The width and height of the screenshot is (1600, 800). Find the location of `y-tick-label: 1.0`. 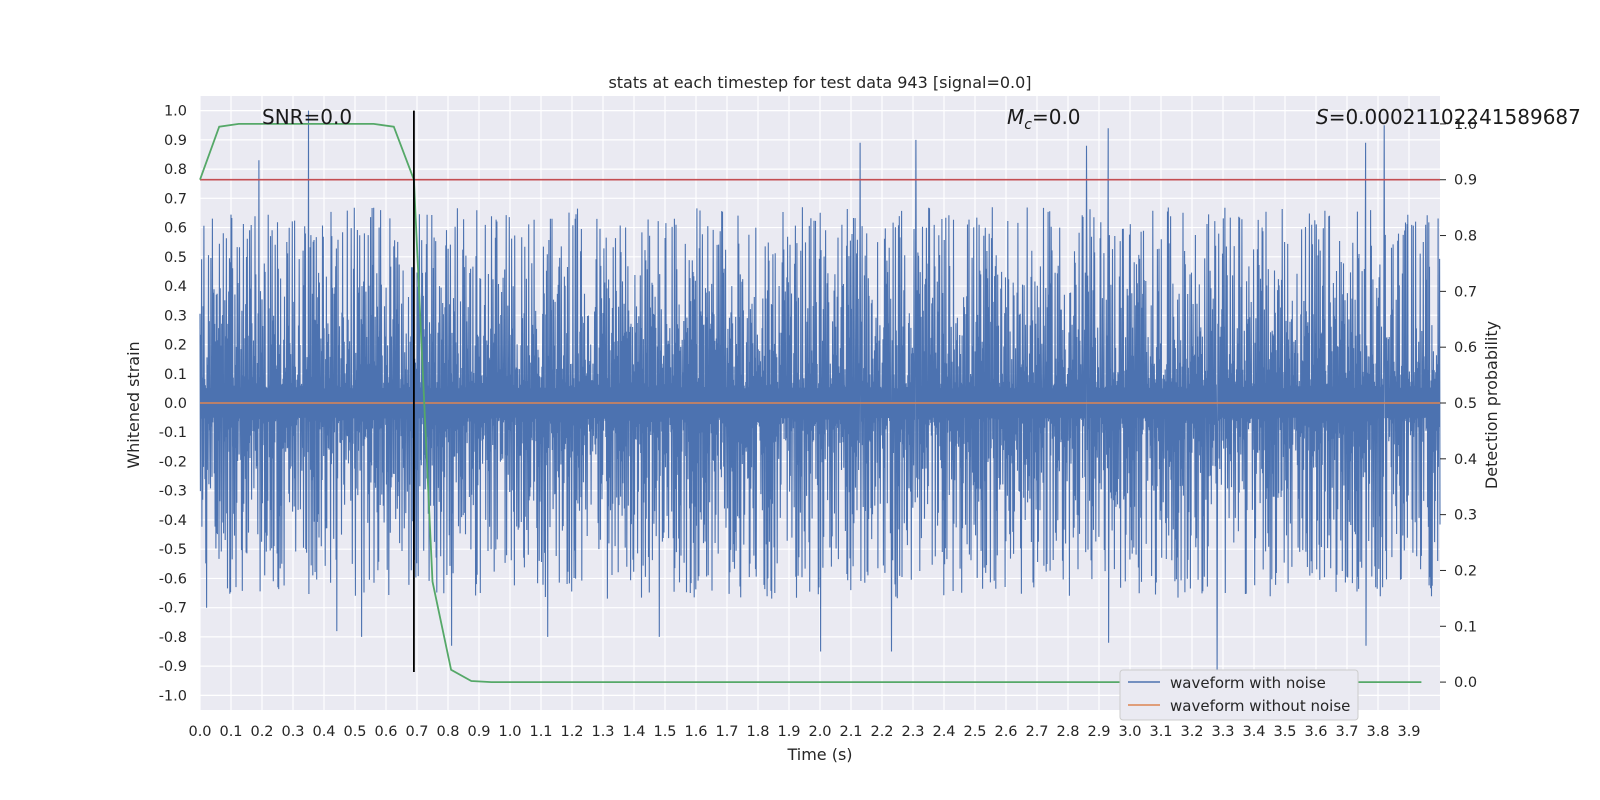

y-tick-label: 1.0 is located at coordinates (175, 112).